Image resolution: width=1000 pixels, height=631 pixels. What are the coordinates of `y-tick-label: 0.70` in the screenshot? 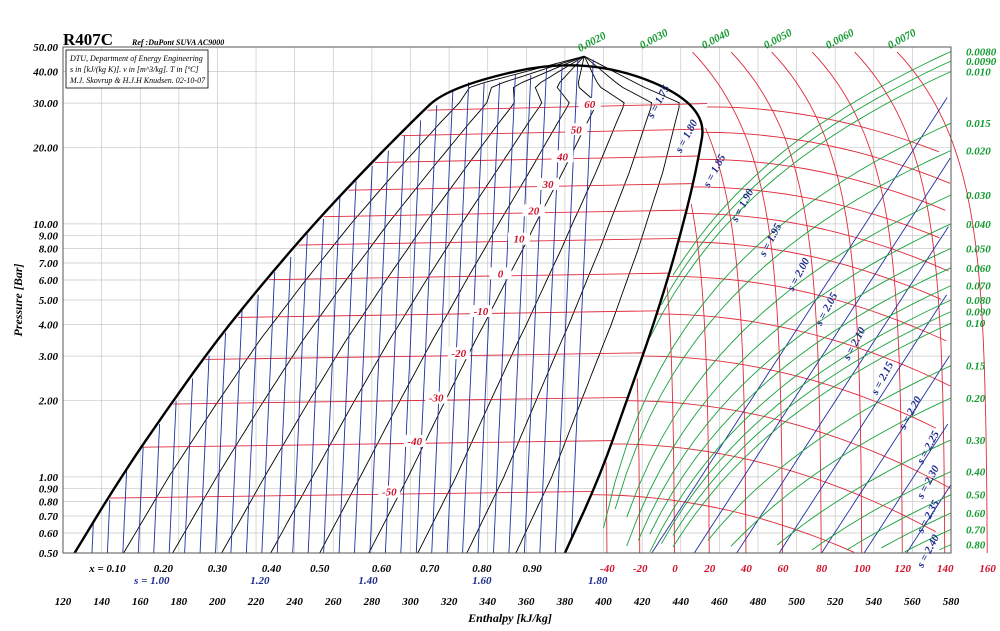 It's located at (49, 517).